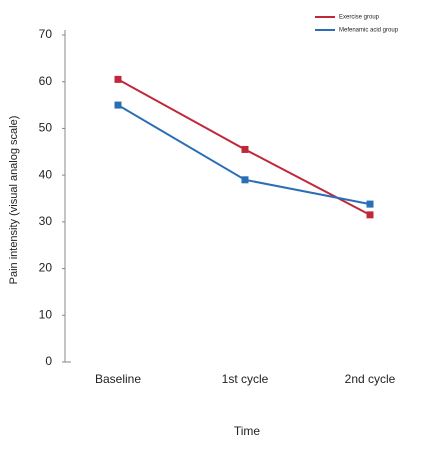 This screenshot has width=444, height=453. I want to click on x-tick-label: Baseline, so click(118, 379).